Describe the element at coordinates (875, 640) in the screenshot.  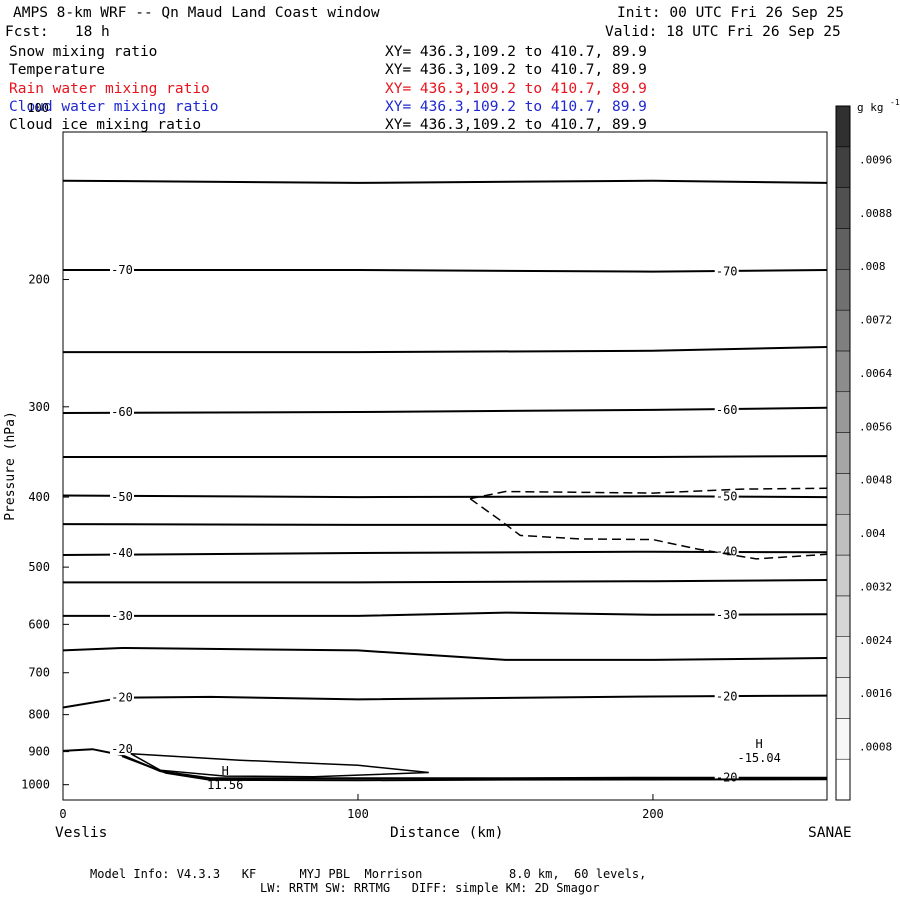
I see `colorbar-tick-label: .0024` at that location.